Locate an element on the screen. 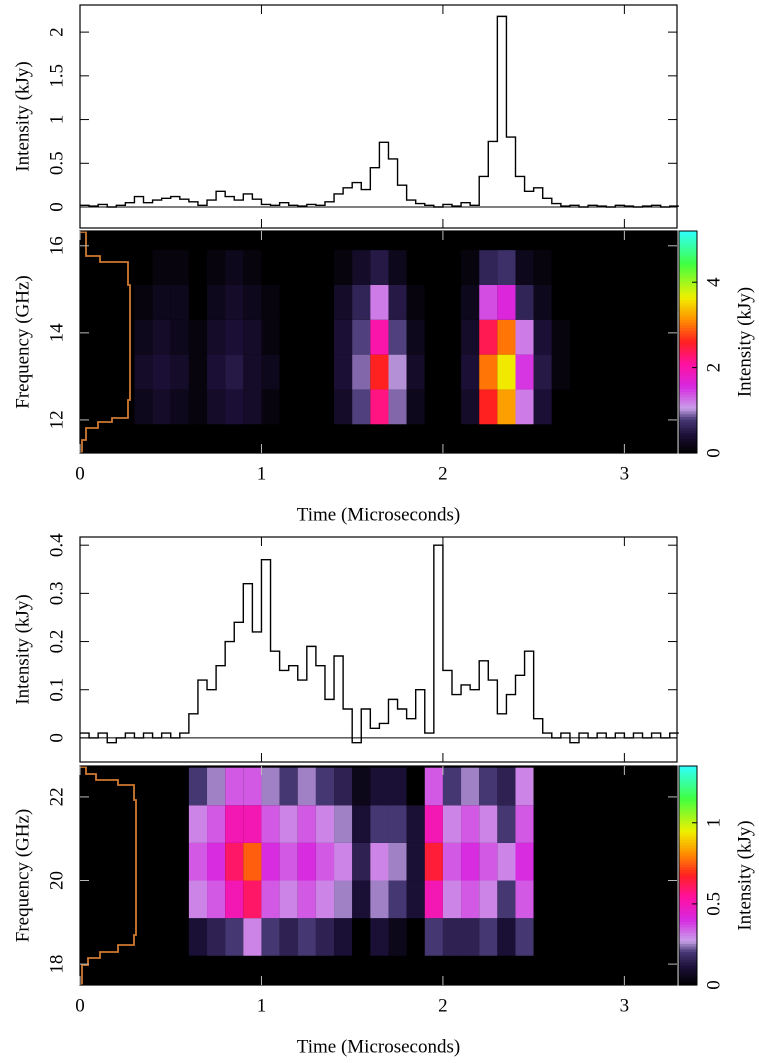 This screenshot has width=759, height=1063. colorbar-label: Intensity (kJy) is located at coordinates (744, 342).